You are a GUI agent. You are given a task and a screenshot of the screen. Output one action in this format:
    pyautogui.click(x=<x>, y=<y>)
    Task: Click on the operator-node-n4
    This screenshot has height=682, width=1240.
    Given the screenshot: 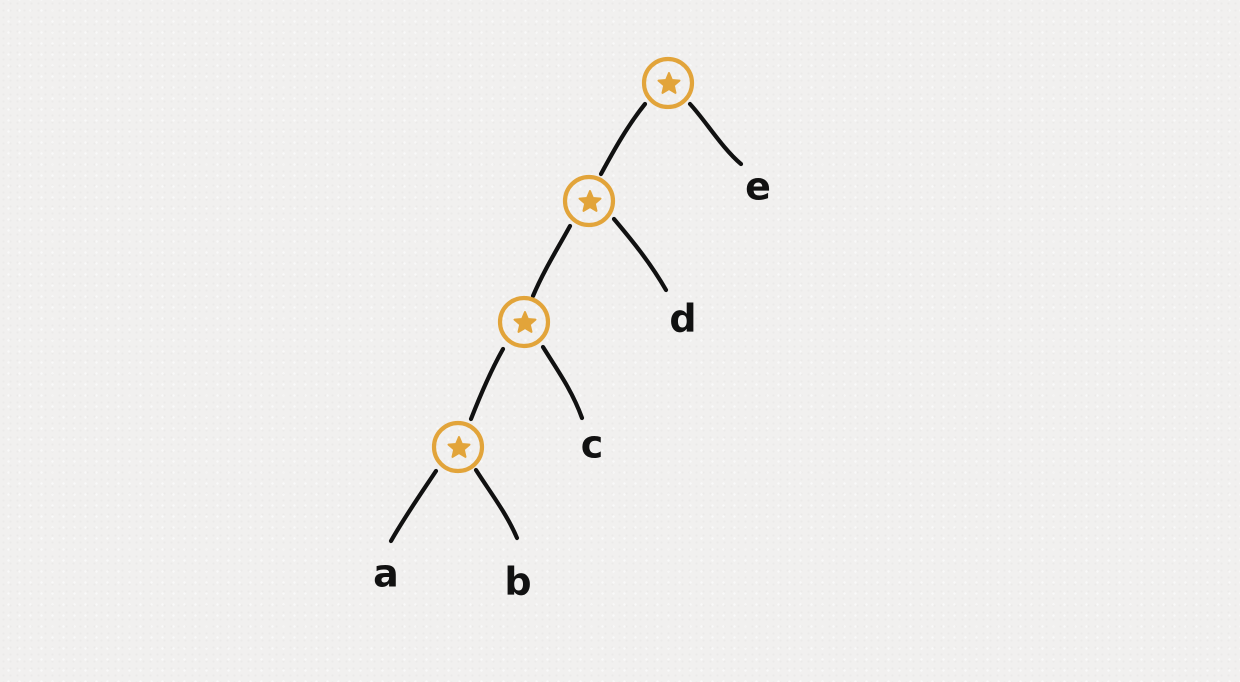 What is the action you would take?
    pyautogui.click(x=458, y=447)
    